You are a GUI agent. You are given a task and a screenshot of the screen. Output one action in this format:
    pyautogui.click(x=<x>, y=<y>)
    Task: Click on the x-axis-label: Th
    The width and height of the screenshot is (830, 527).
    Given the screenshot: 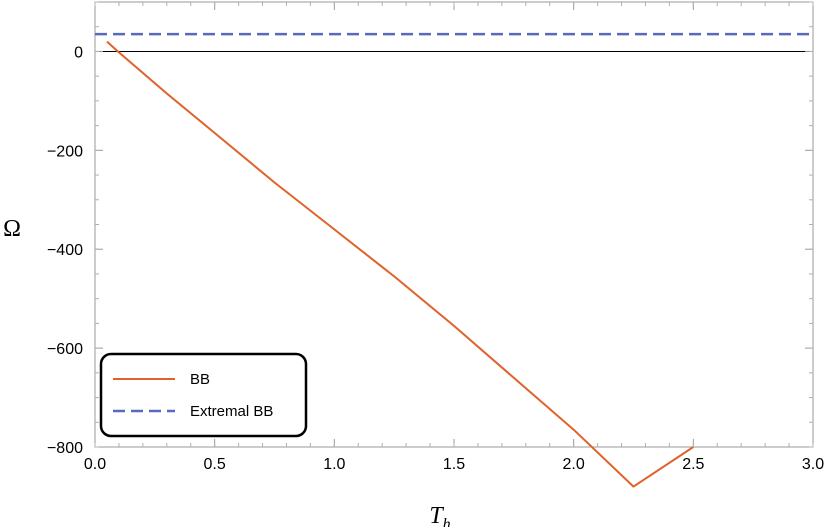 What is the action you would take?
    pyautogui.click(x=439, y=515)
    